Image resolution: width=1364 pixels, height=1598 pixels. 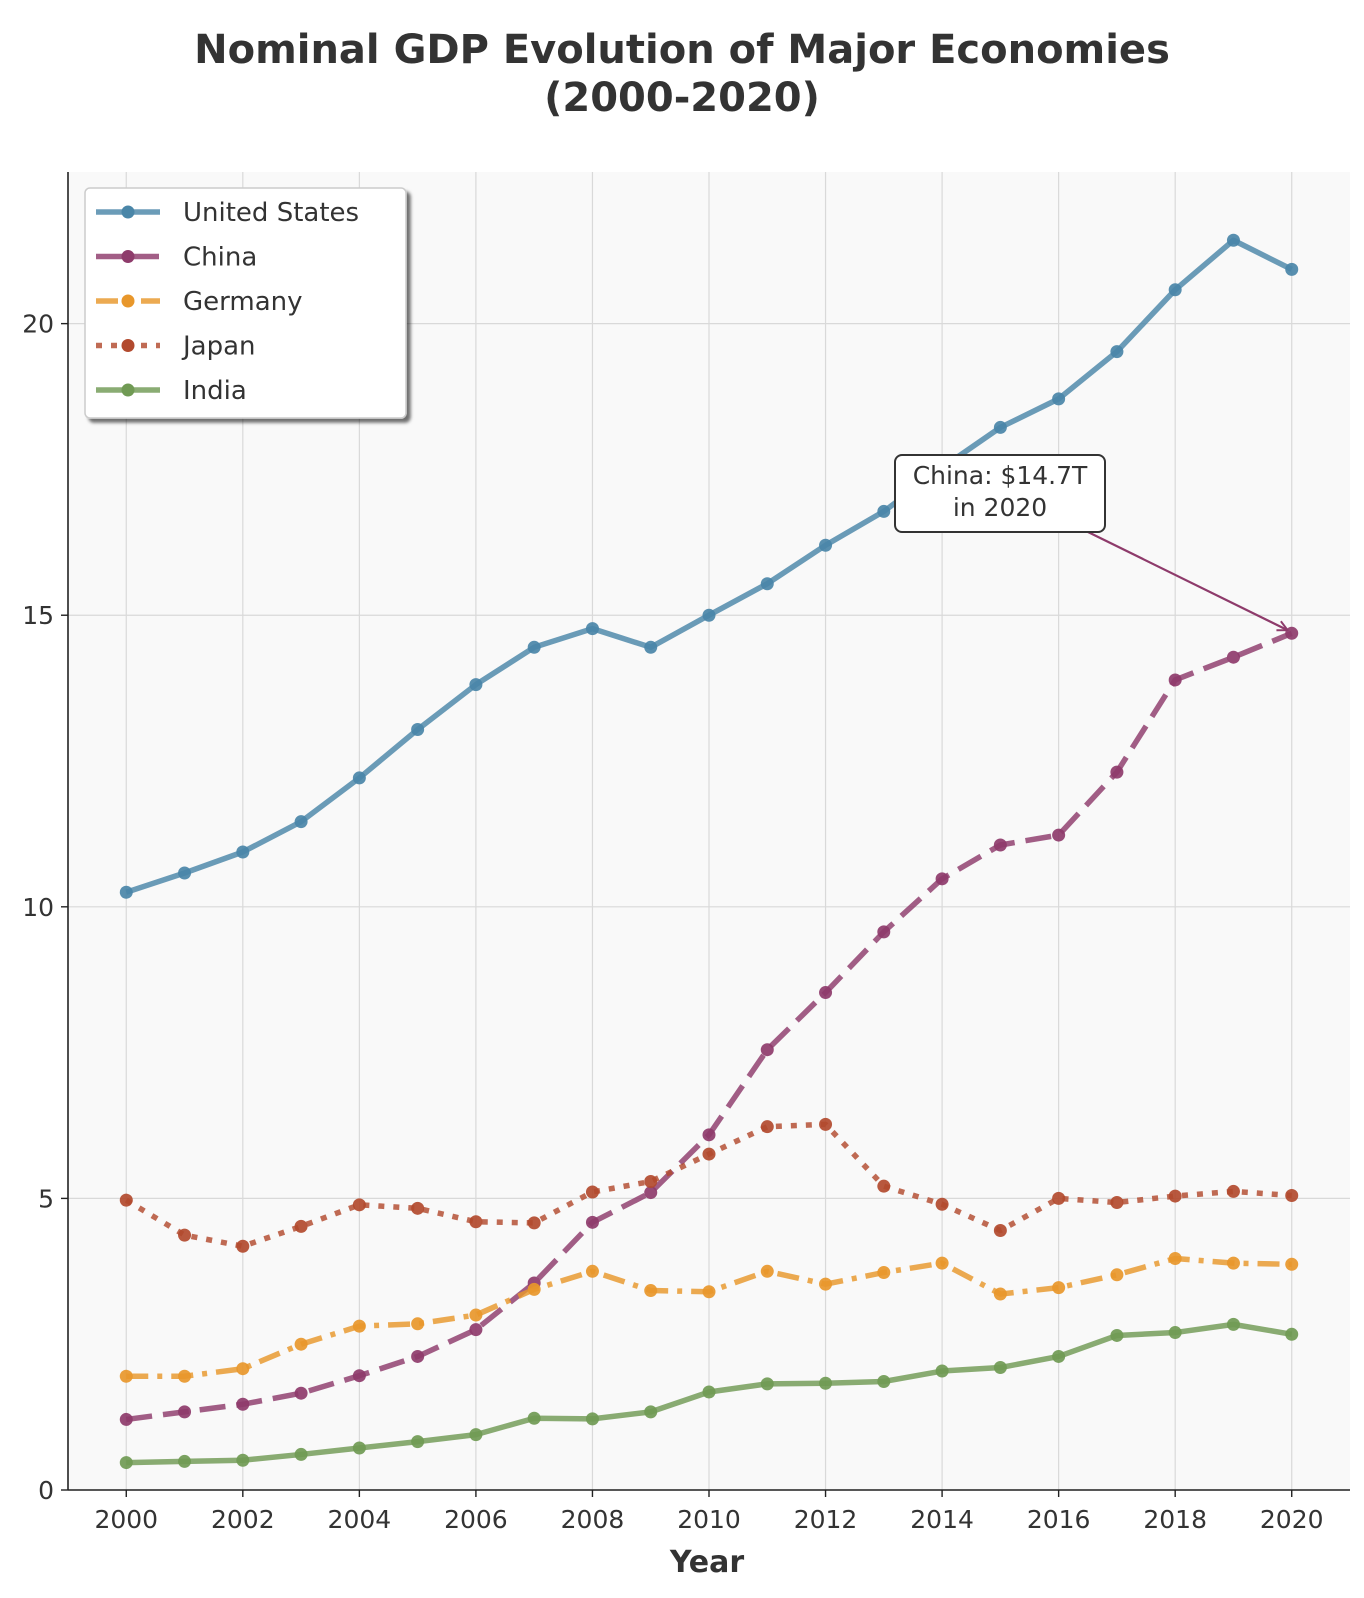 What do you see at coordinates (418, 1442) in the screenshot?
I see `data-point-india-2005` at bounding box center [418, 1442].